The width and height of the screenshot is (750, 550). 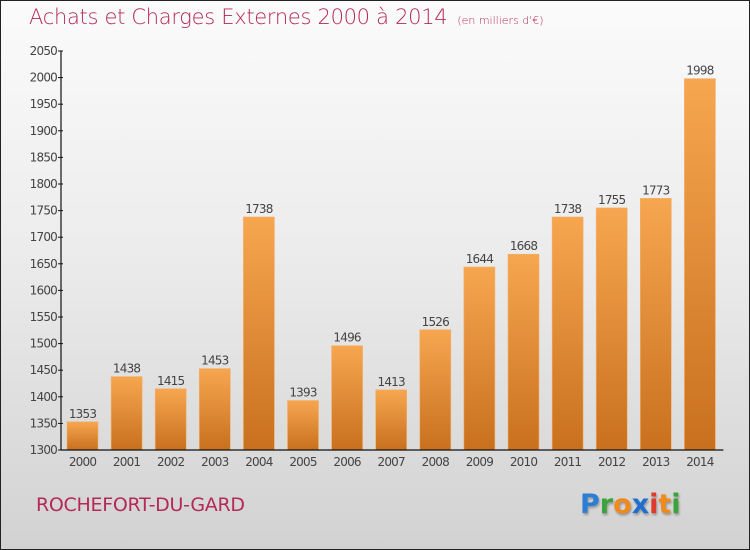 I want to click on proxiti-logo: Proxiti, so click(x=630, y=504).